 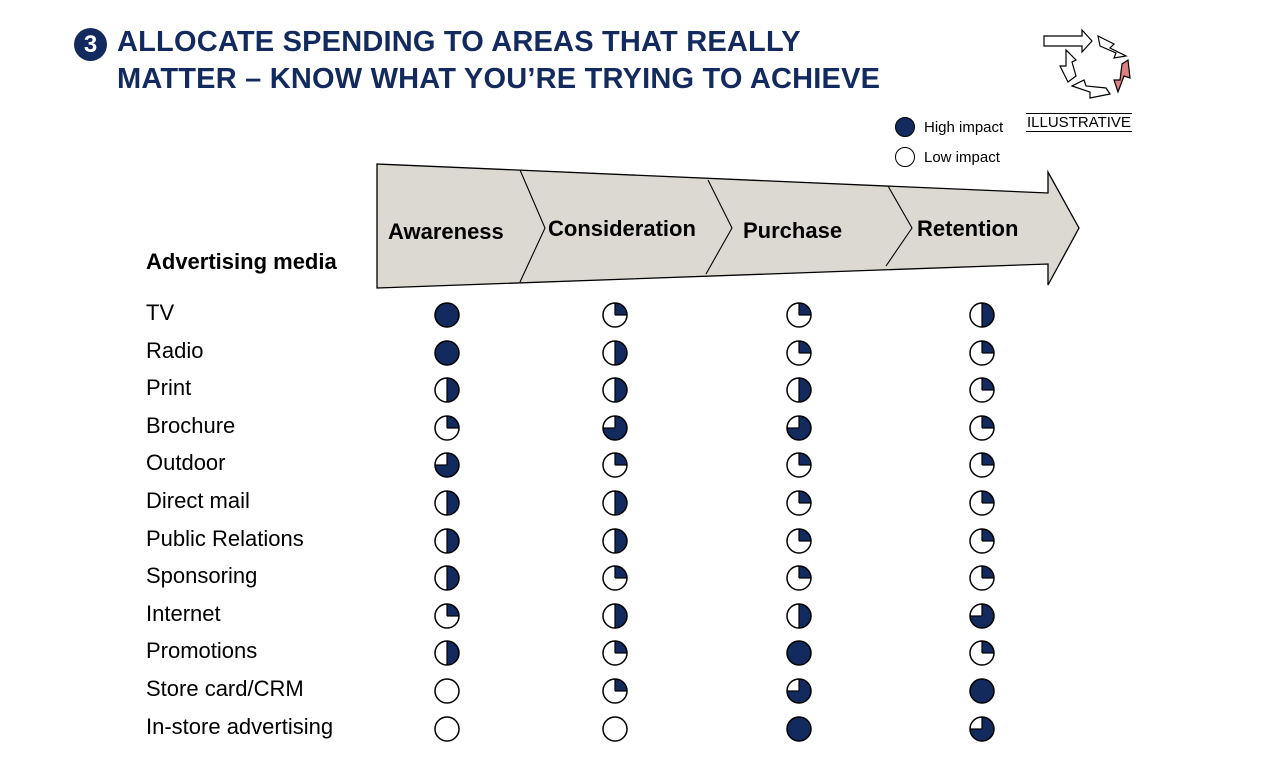 I want to click on row-label: Store card/CRM, so click(x=225, y=688).